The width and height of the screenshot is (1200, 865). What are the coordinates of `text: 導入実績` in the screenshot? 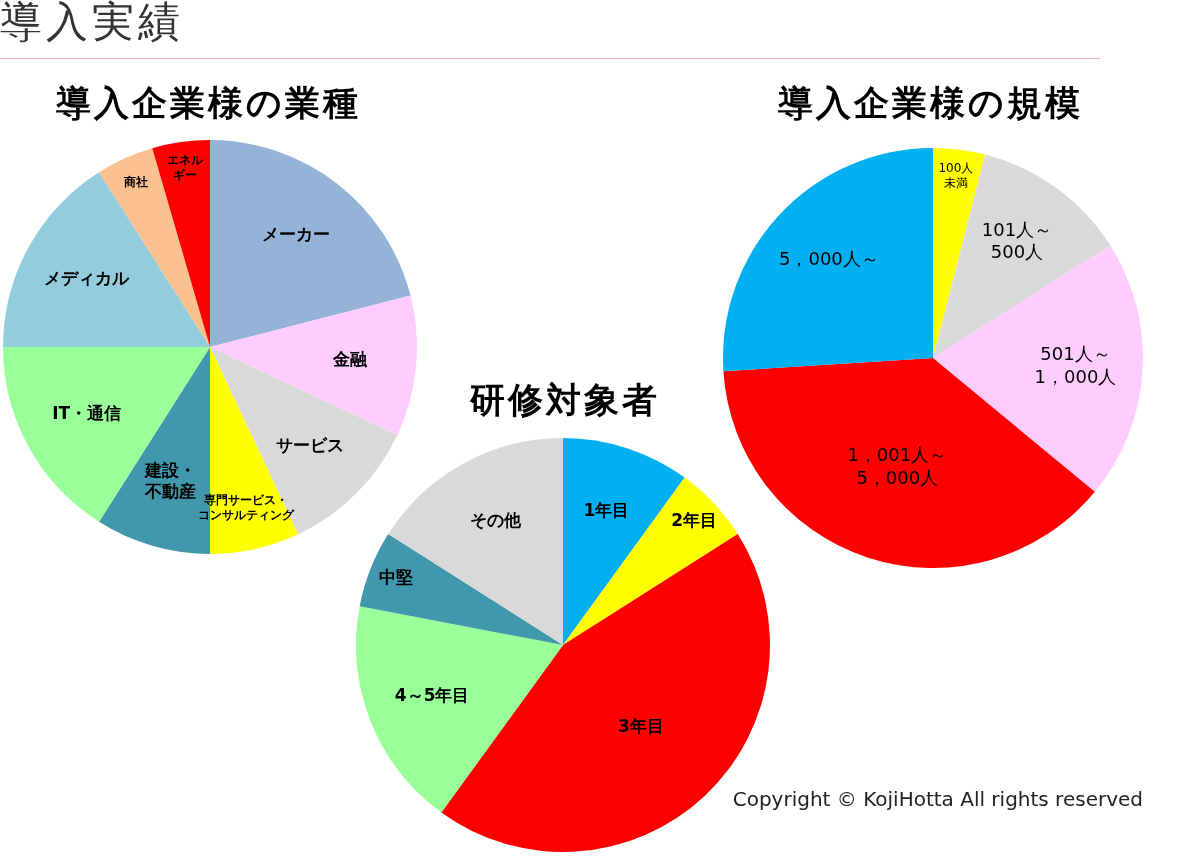 It's located at (92, 24).